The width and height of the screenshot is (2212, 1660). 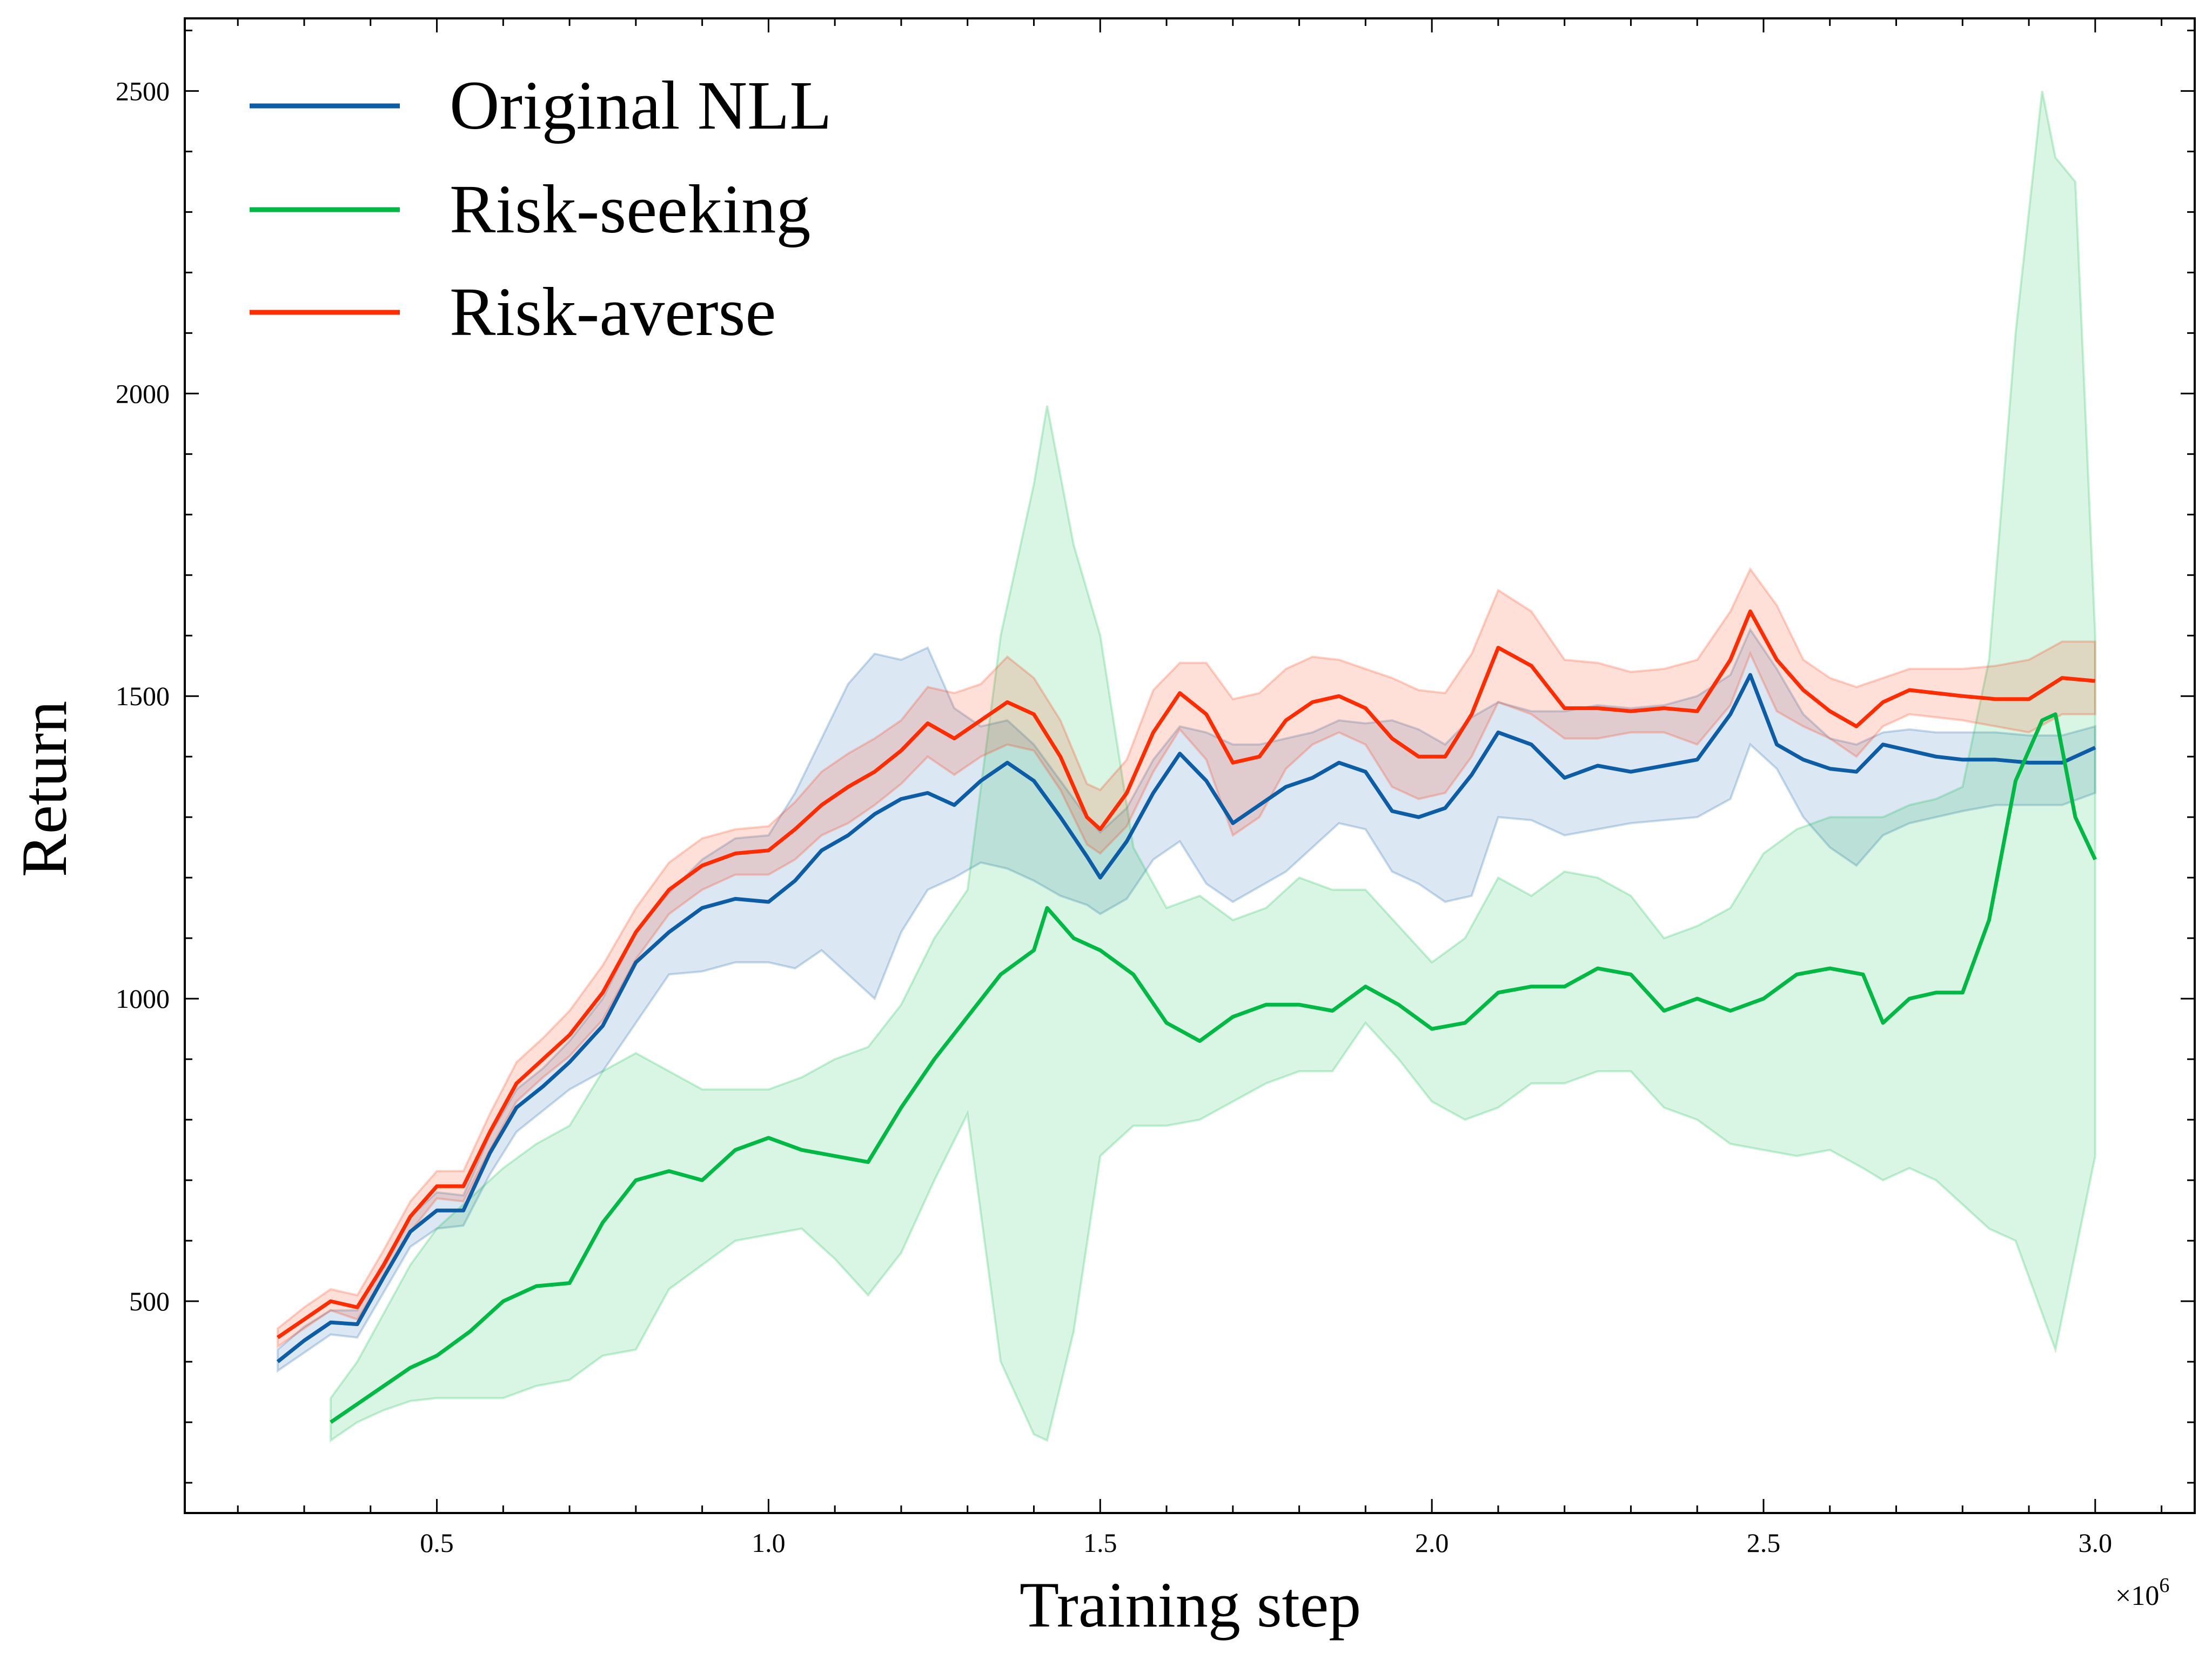 I want to click on y-axis-title: Return, so click(x=44, y=789).